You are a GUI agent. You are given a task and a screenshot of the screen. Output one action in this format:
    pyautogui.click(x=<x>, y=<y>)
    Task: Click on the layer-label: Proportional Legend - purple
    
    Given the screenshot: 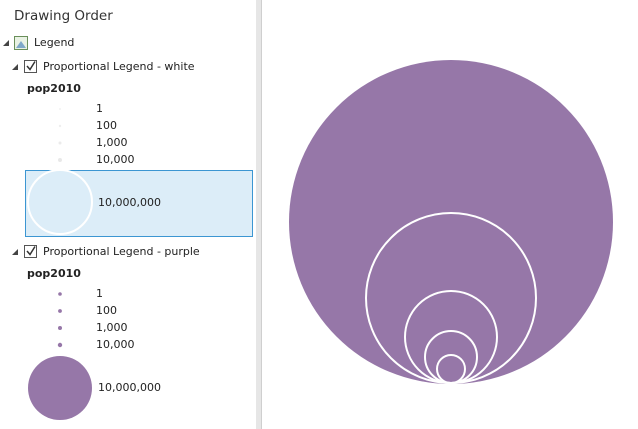 What is the action you would take?
    pyautogui.click(x=121, y=251)
    